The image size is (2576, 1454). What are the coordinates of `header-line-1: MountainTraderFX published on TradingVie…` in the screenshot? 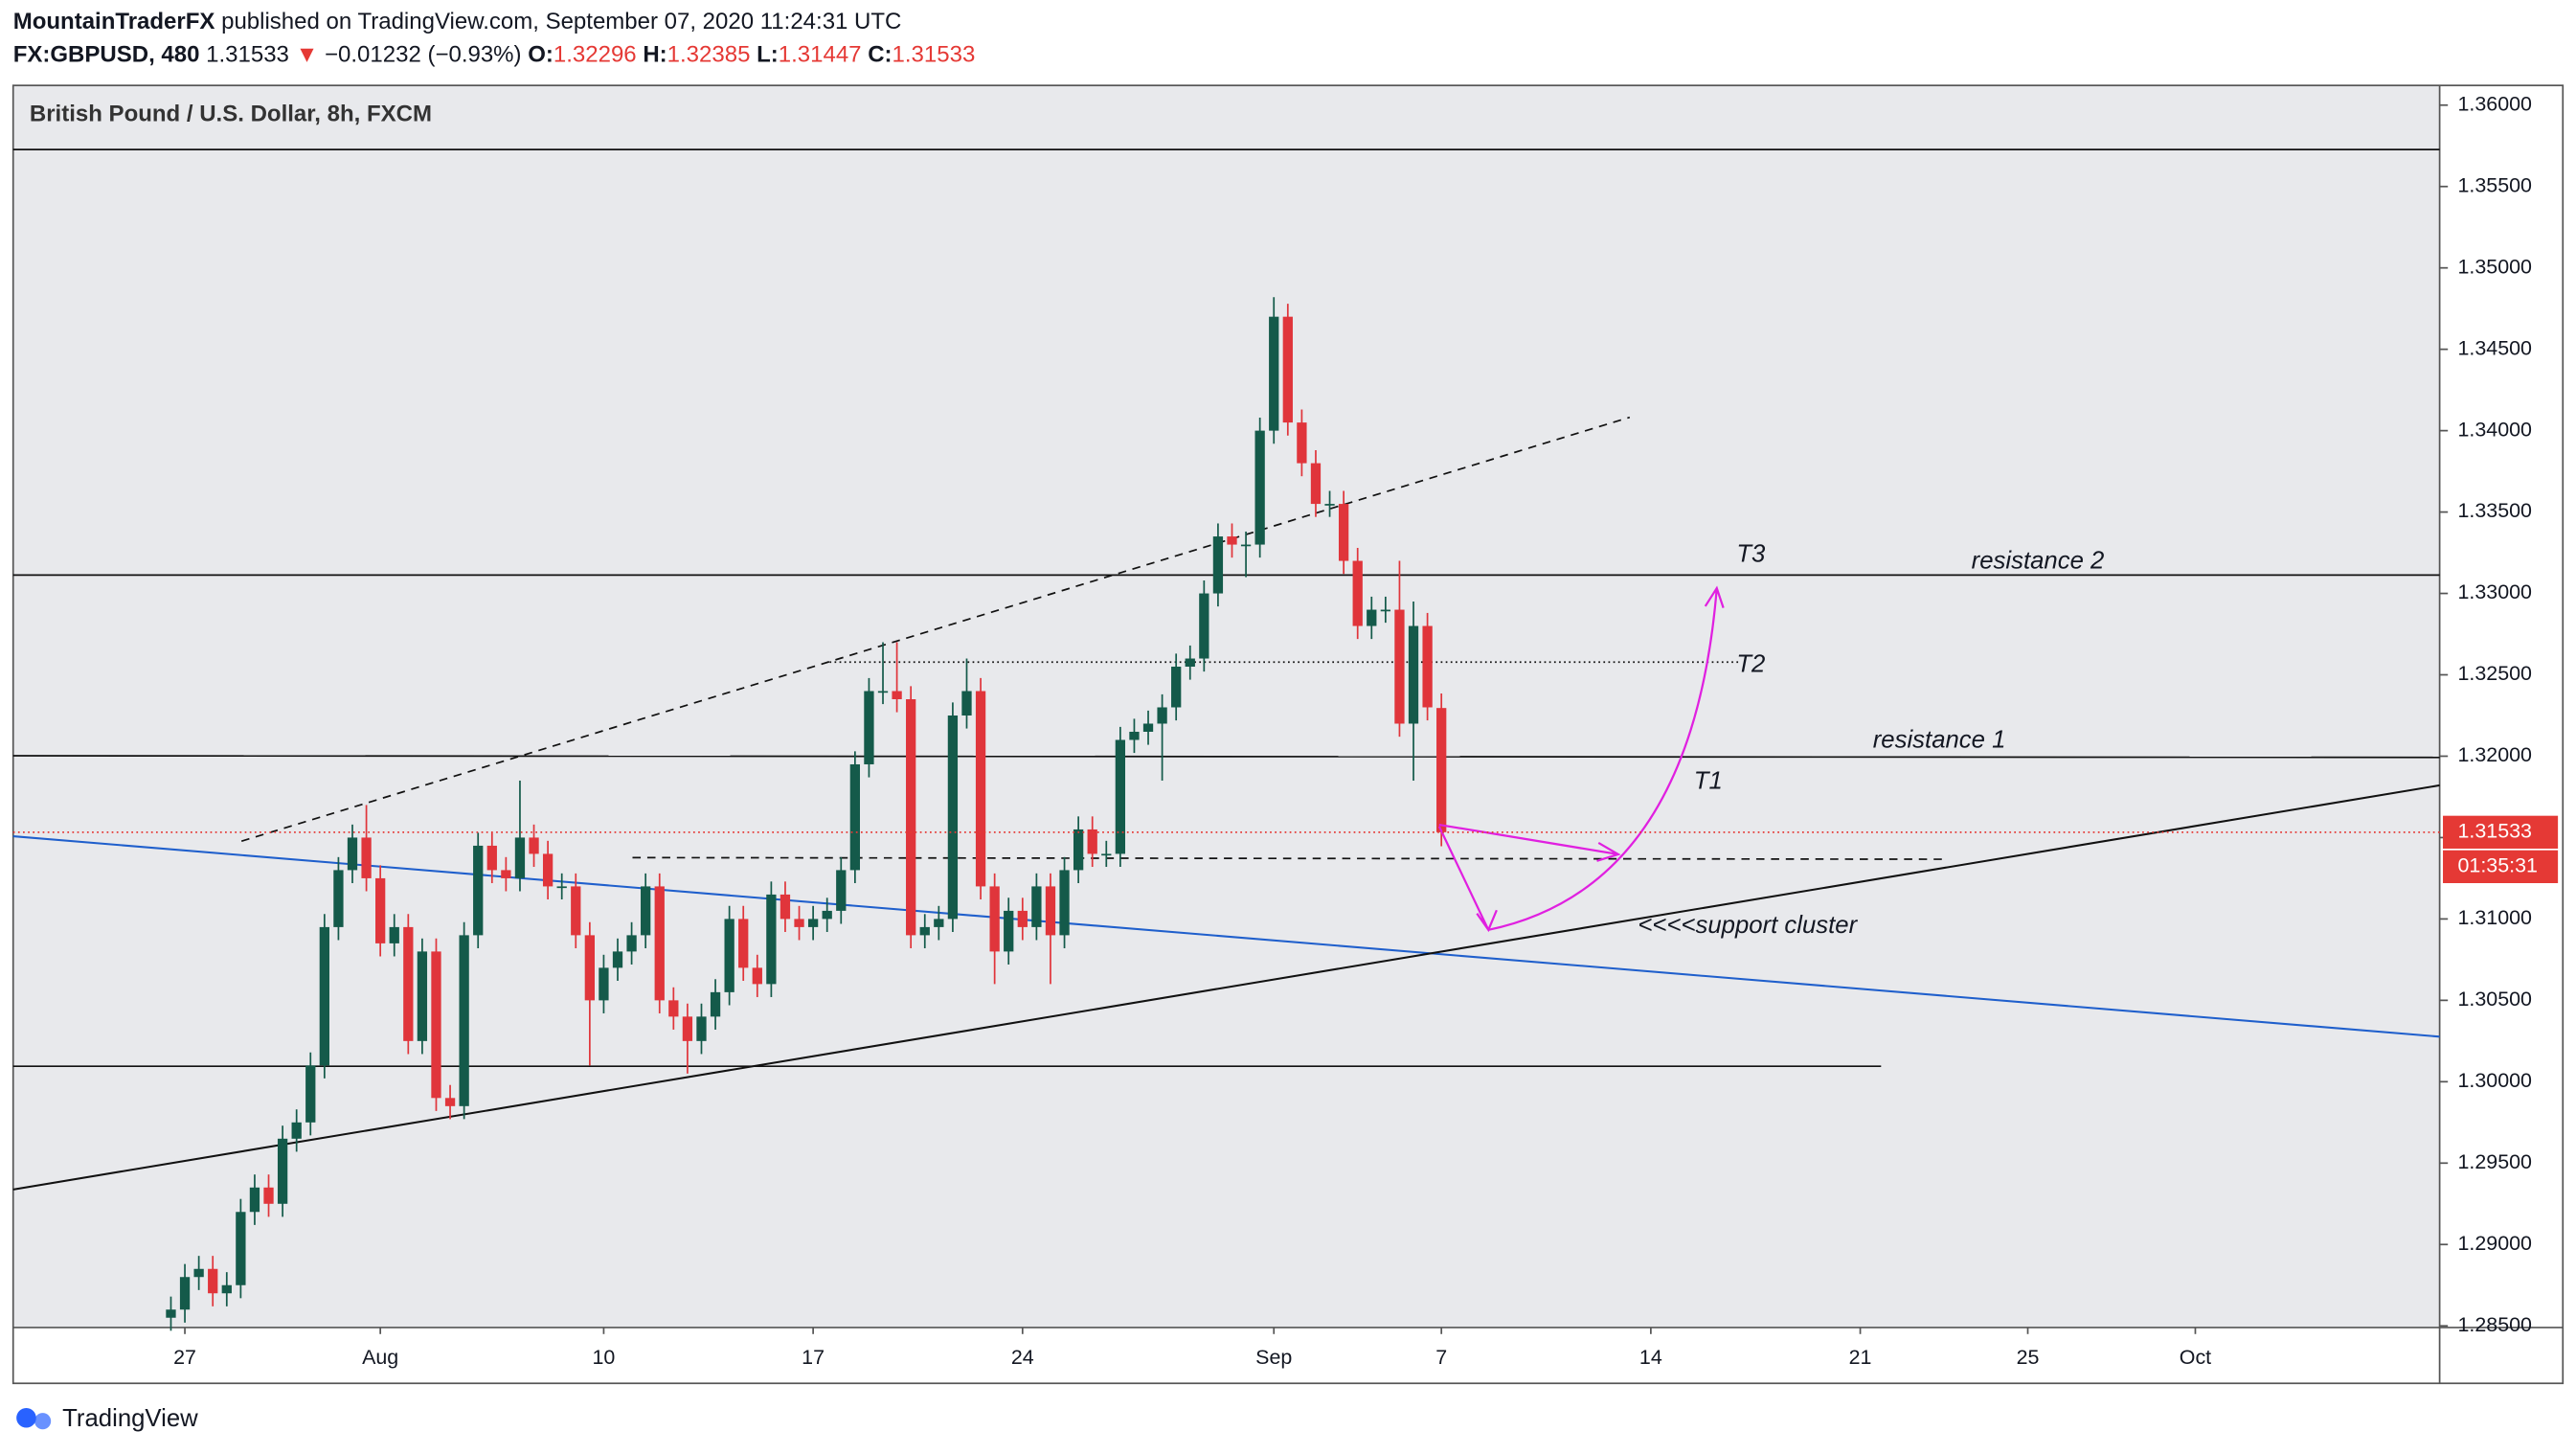 It's located at (457, 21).